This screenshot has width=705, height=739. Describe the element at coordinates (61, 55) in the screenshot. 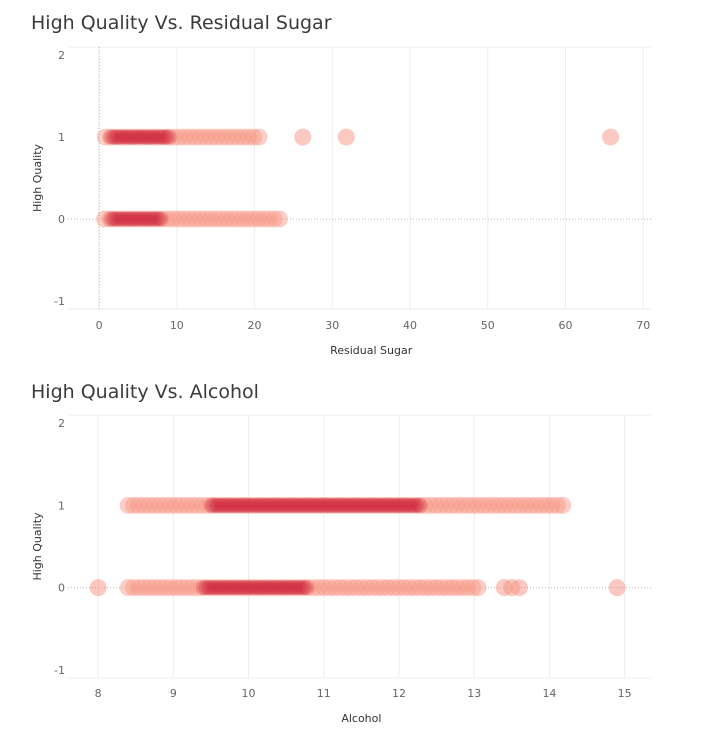

I see `y-tick-label: 2` at that location.